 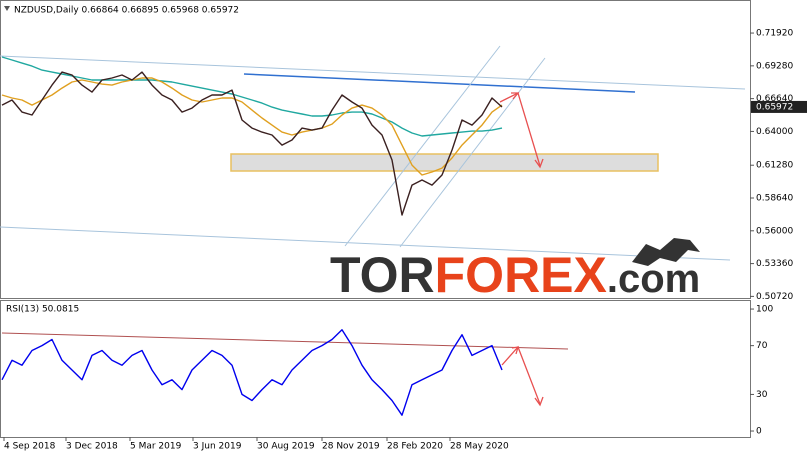 What do you see at coordinates (286, 447) in the screenshot?
I see `x-tick-label: 30 Aug 2019` at bounding box center [286, 447].